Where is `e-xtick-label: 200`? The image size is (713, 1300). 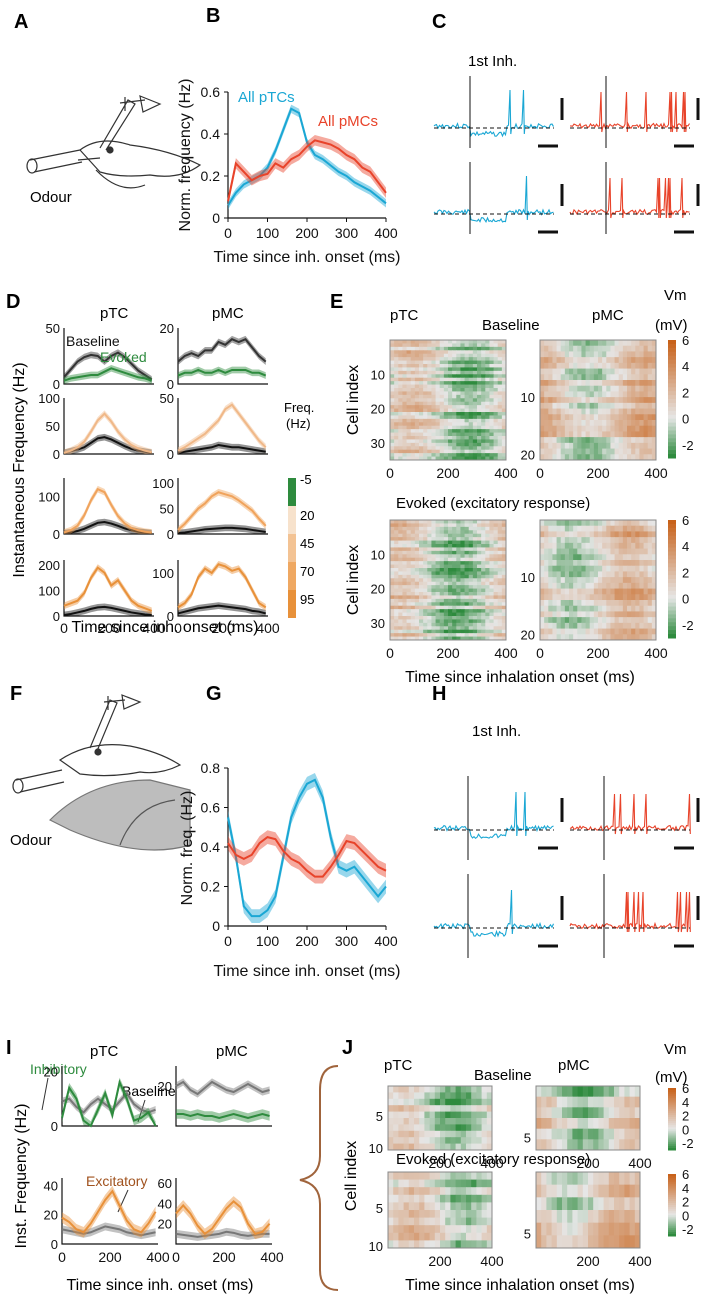 e-xtick-label: 200 is located at coordinates (598, 653).